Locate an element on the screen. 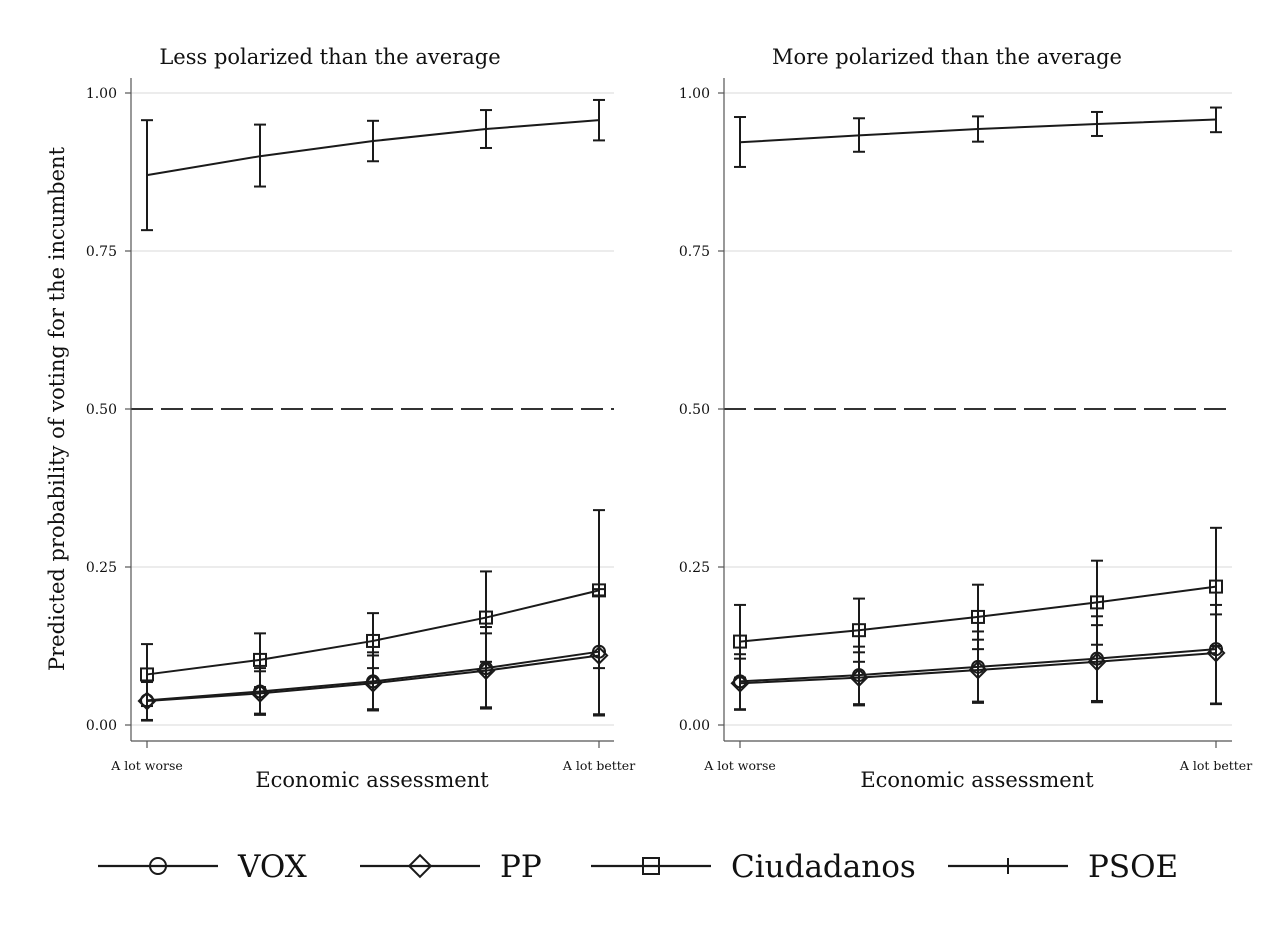 Image resolution: width=1277 pixels, height=929 pixels. legend-item-psoe: PSOE is located at coordinates (1063, 867).